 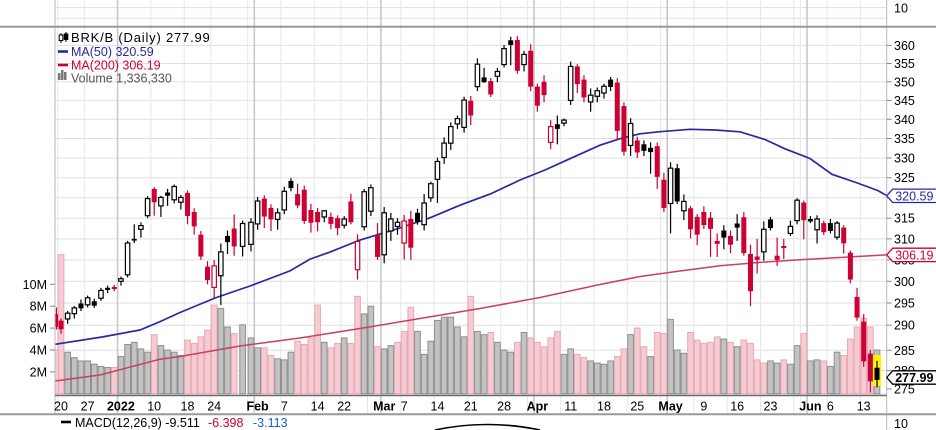 What do you see at coordinates (257, 407) in the screenshot?
I see `svg-text: Feb` at bounding box center [257, 407].